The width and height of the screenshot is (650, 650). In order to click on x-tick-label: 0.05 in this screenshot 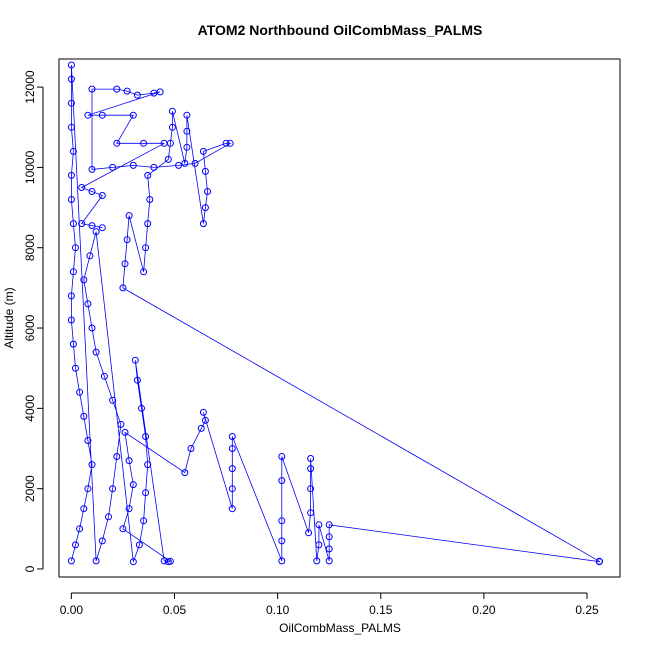, I will do `click(175, 610)`.